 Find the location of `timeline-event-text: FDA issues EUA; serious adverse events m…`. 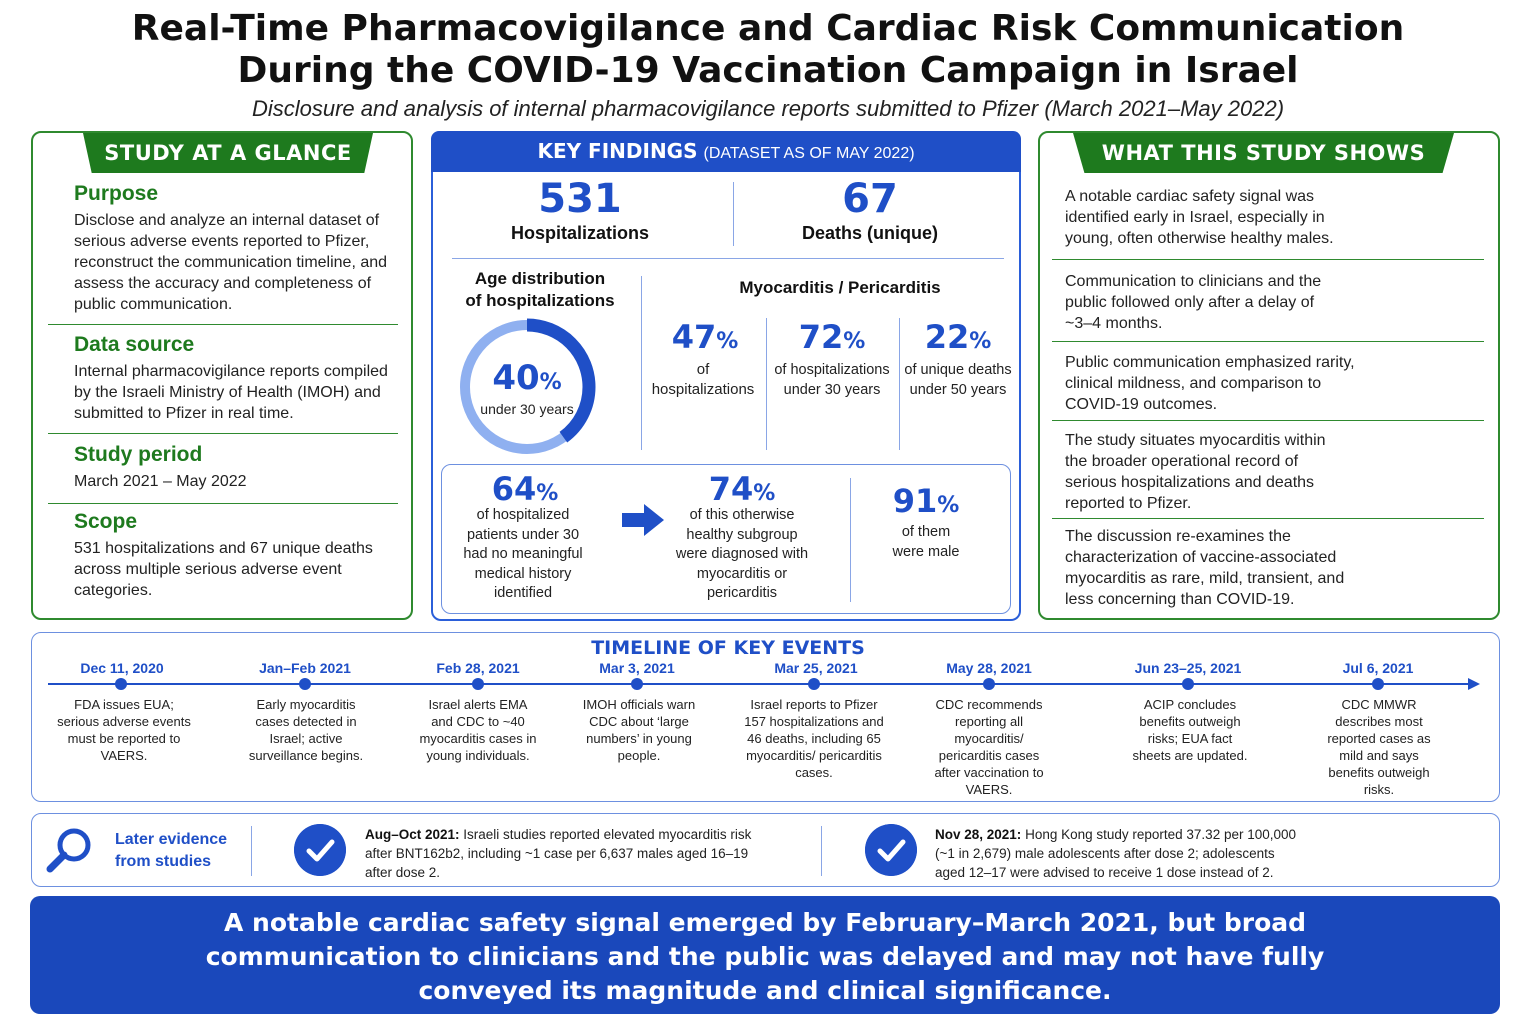

timeline-event-text: FDA issues EUA; serious adverse events m… is located at coordinates (124, 730).